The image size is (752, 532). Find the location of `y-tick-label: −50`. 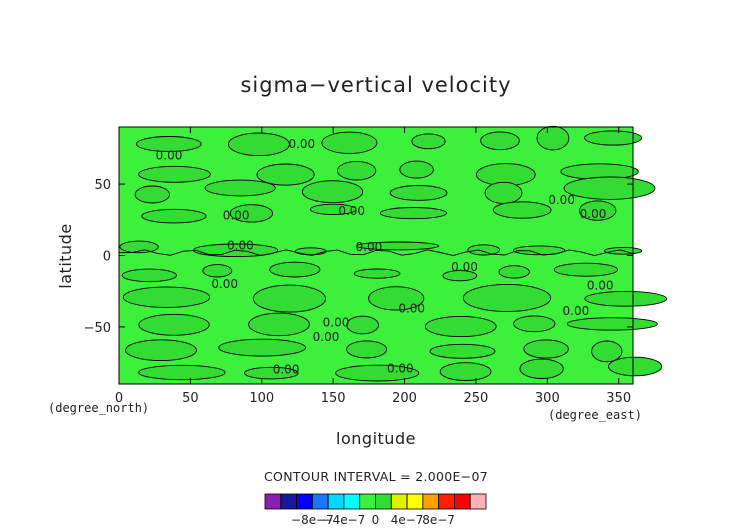

y-tick-label: −50 is located at coordinates (97, 328).